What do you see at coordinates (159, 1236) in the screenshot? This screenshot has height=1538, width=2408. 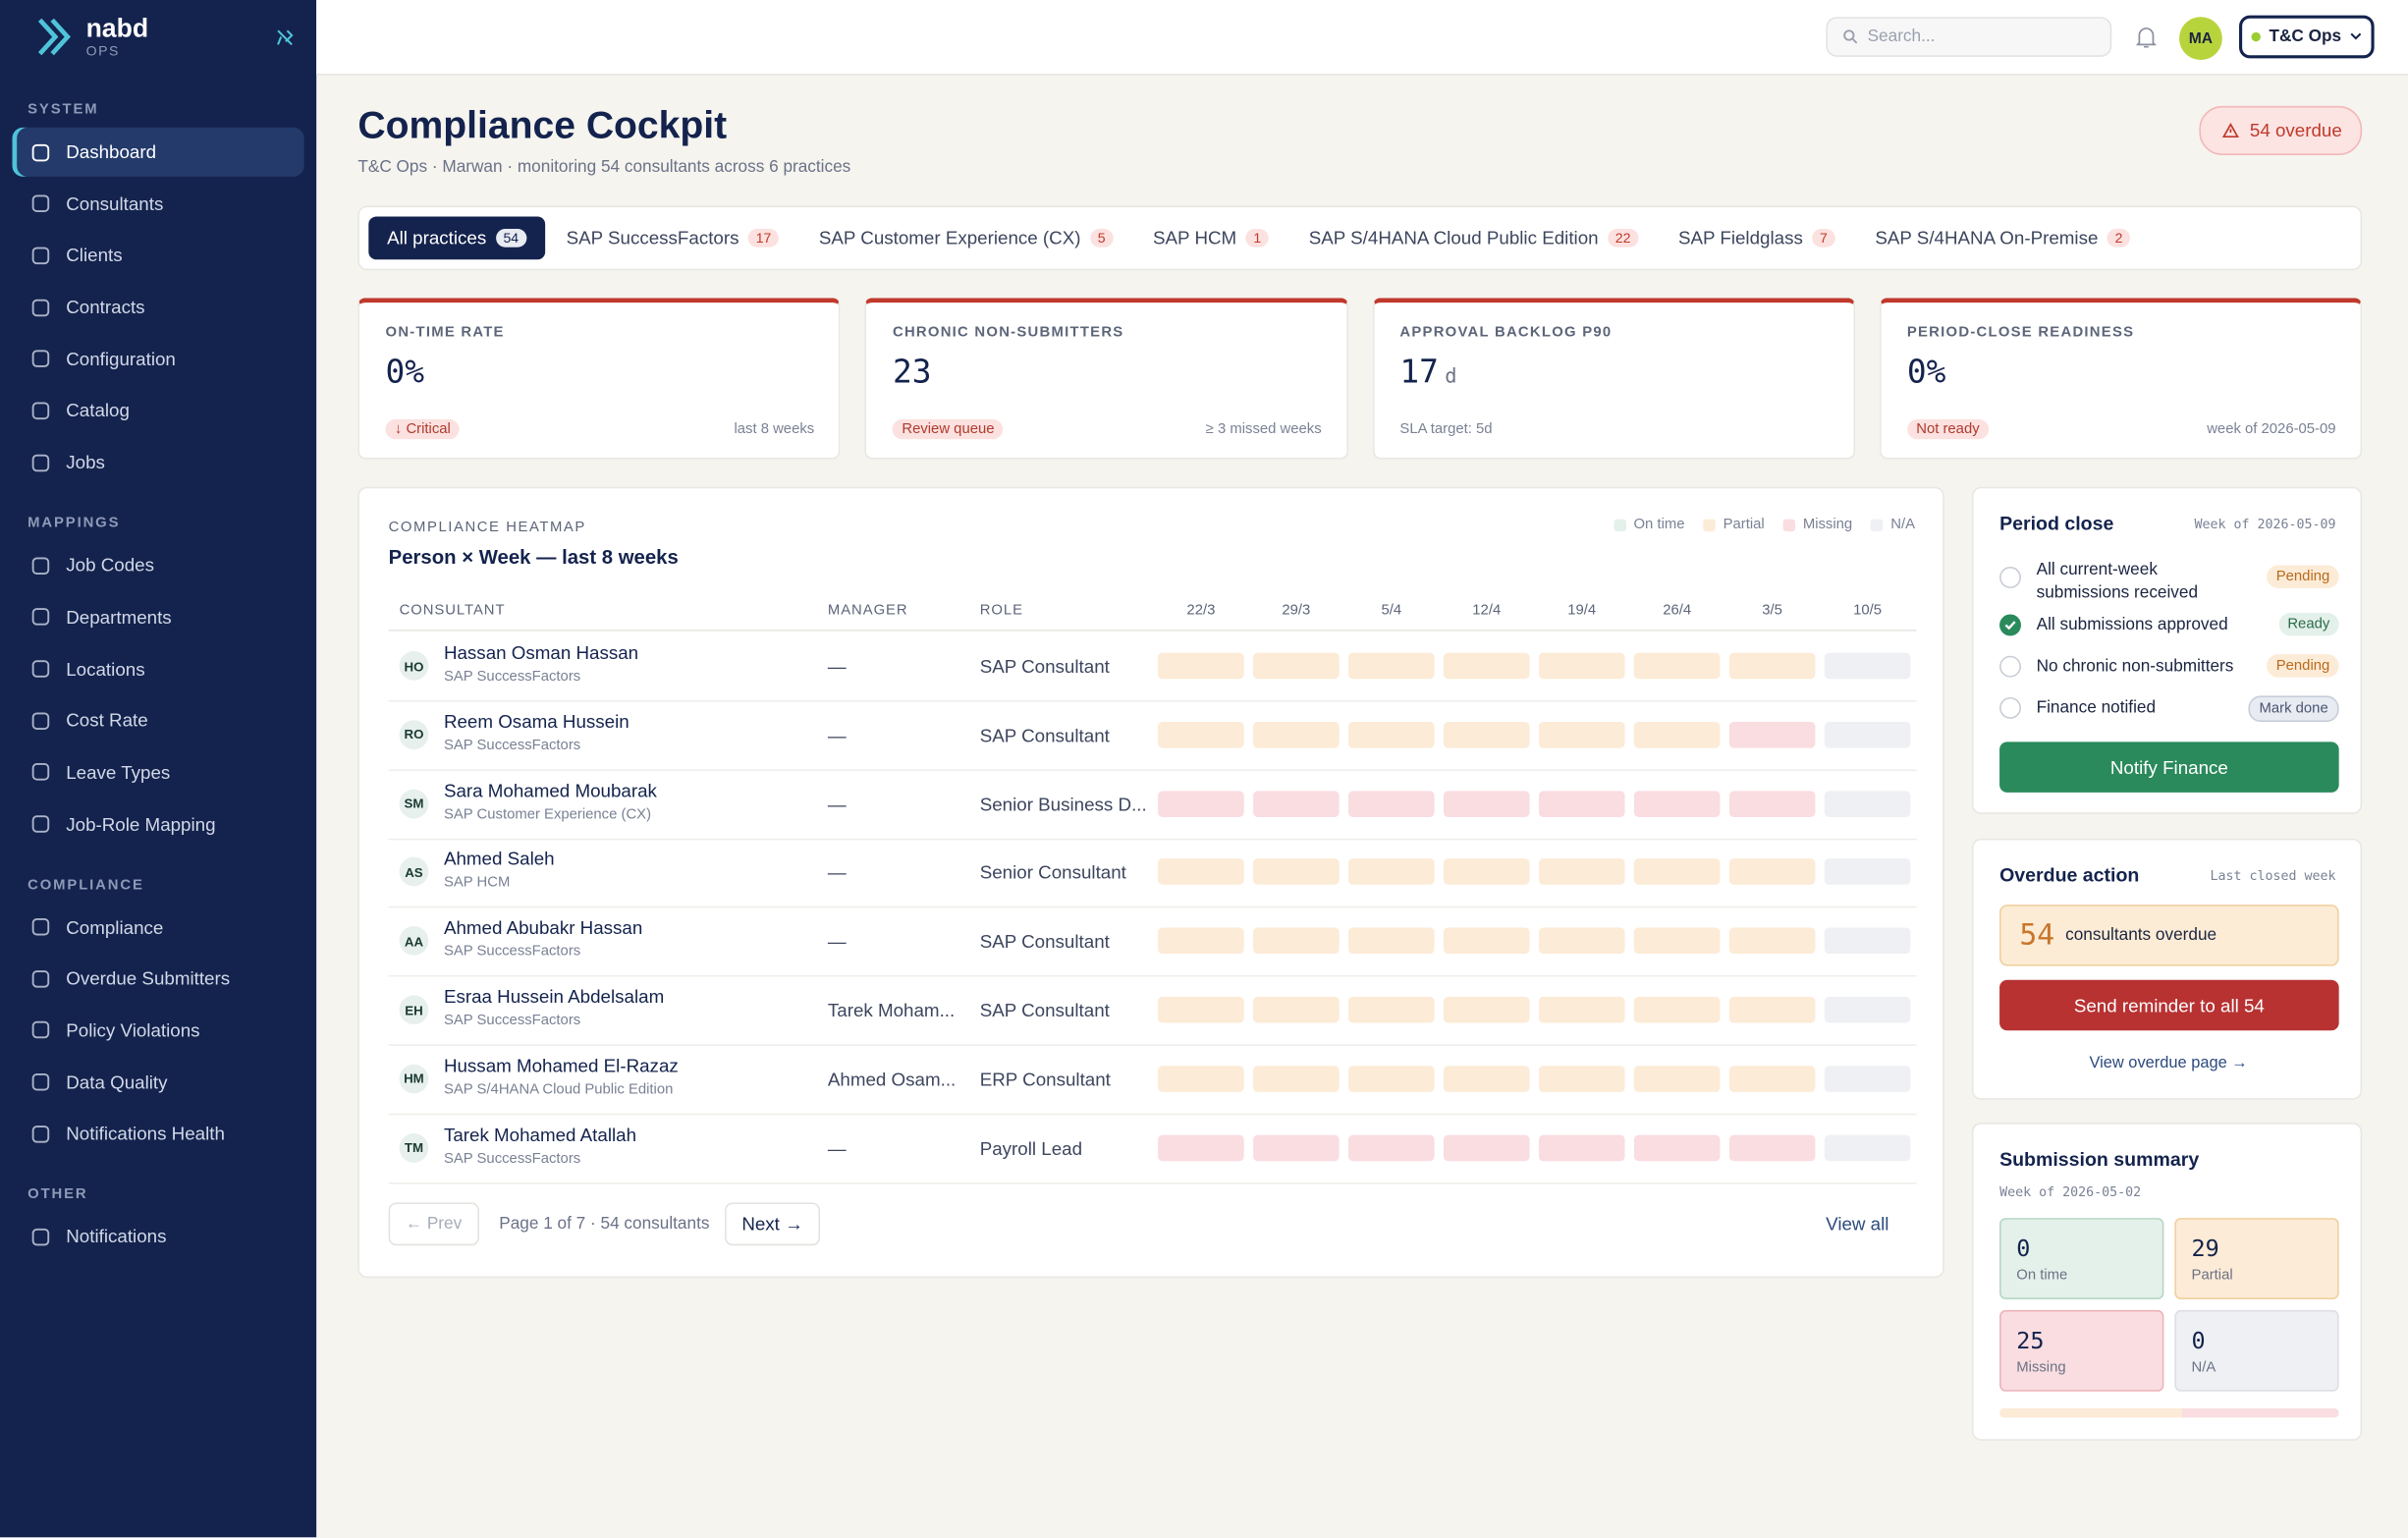 I see `nav-item: Notifications` at bounding box center [159, 1236].